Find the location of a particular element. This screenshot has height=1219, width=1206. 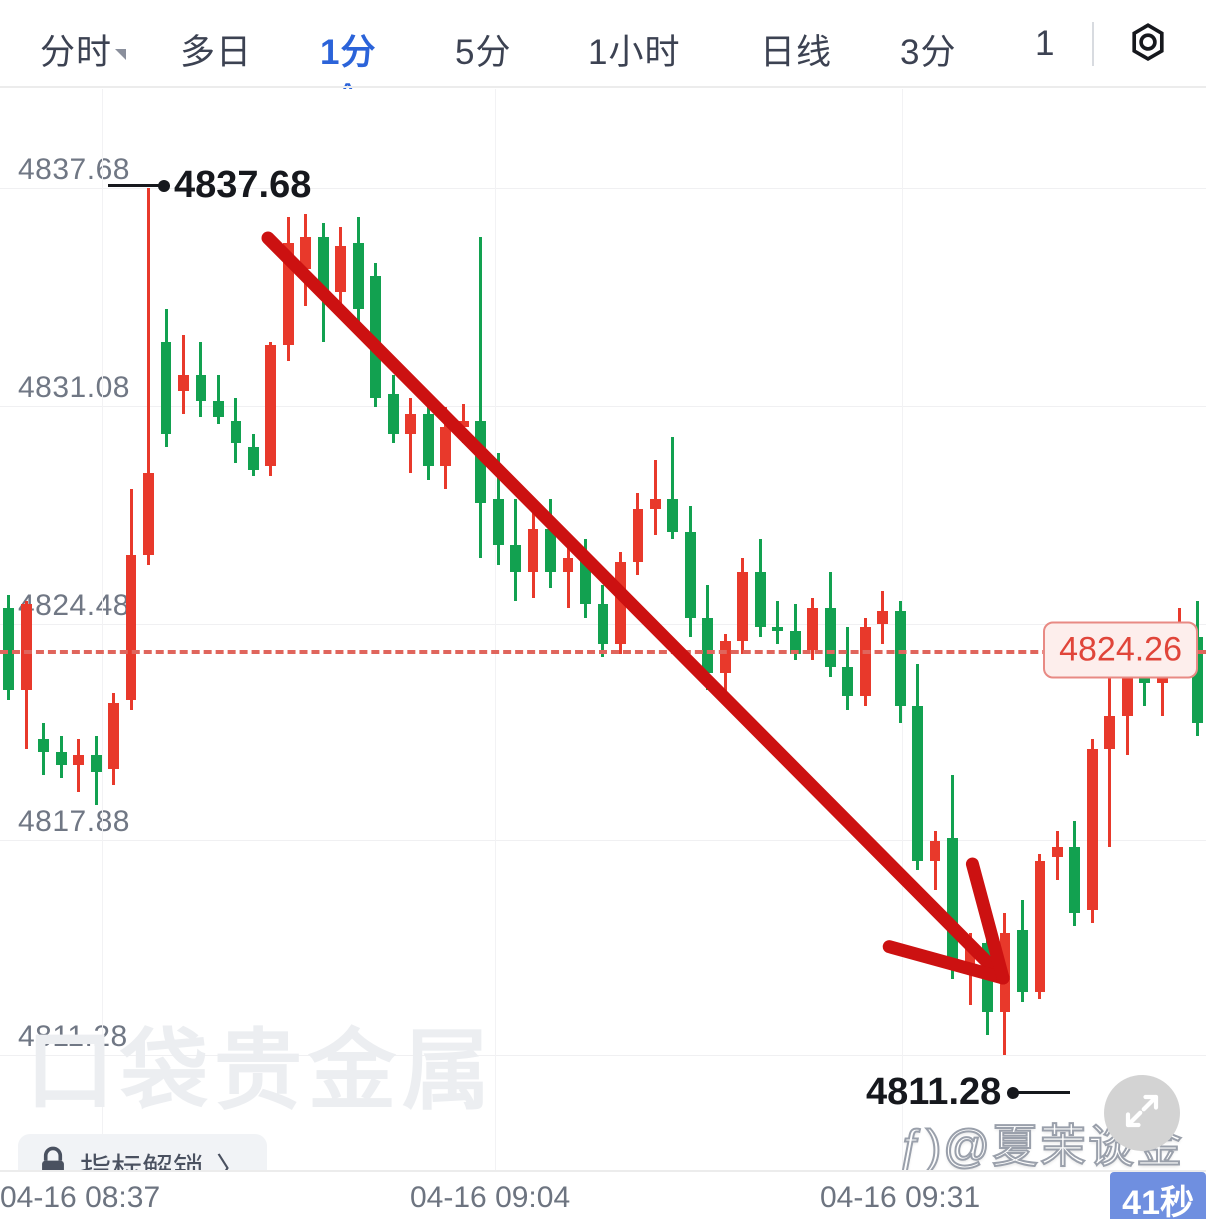

tab-4: 1小时 is located at coordinates (634, 49).